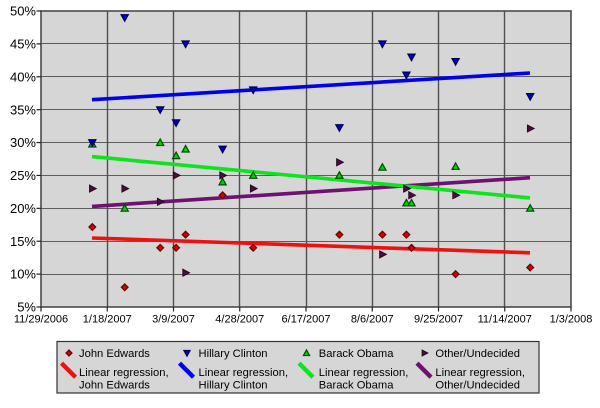  Describe the element at coordinates (23, 175) in the screenshot. I see `svg-text: 25%` at that location.